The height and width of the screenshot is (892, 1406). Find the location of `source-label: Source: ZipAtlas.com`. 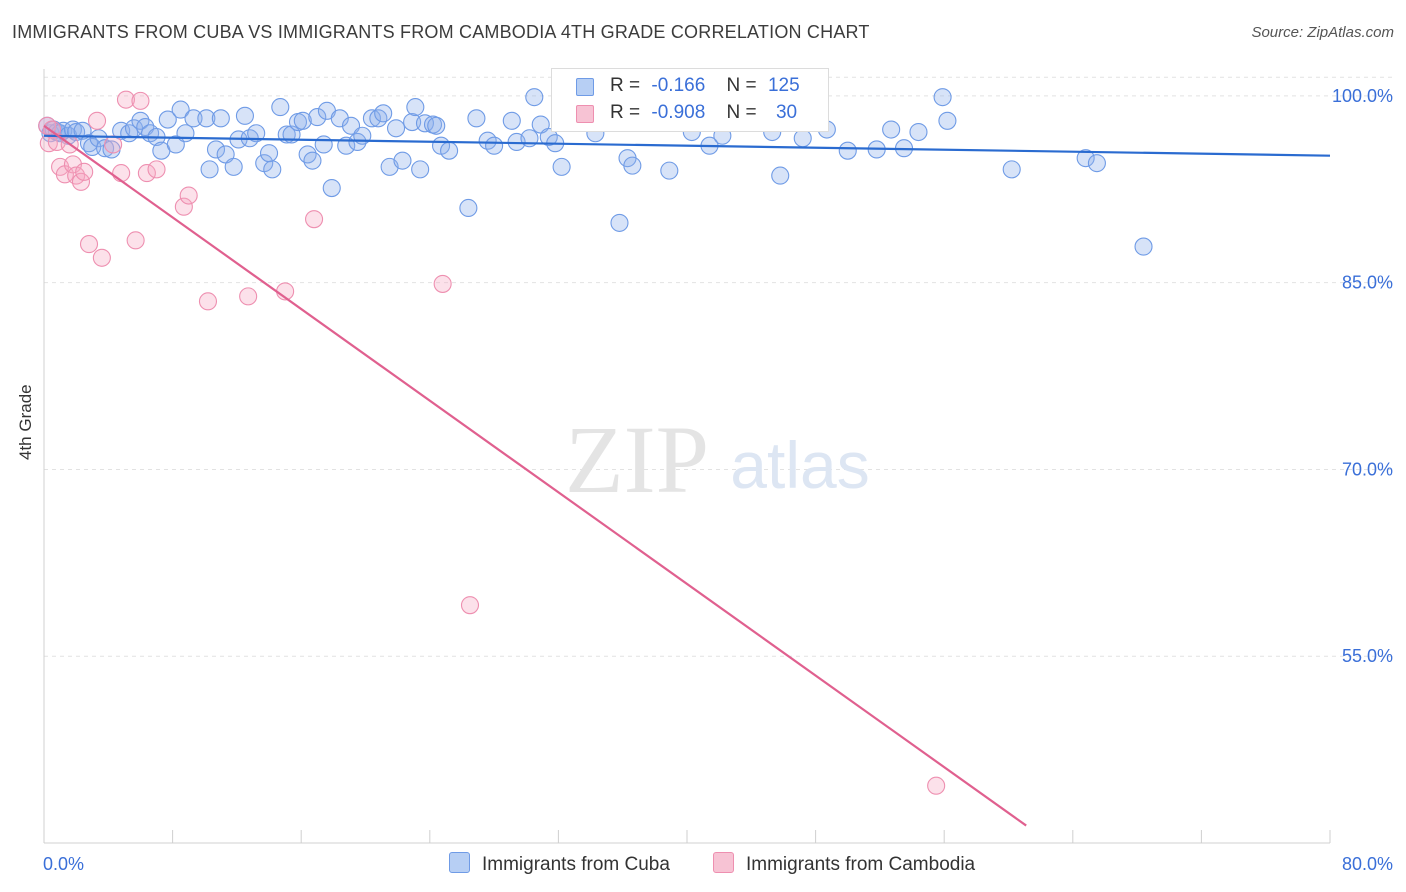

source-label: Source: ZipAtlas.com is located at coordinates (1322, 32).